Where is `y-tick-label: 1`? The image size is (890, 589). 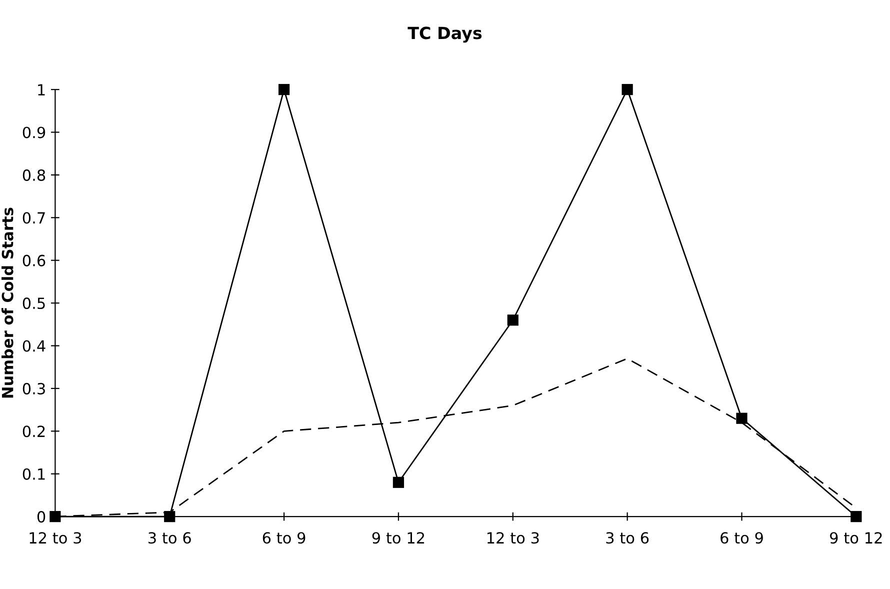
y-tick-label: 1 is located at coordinates (41, 90).